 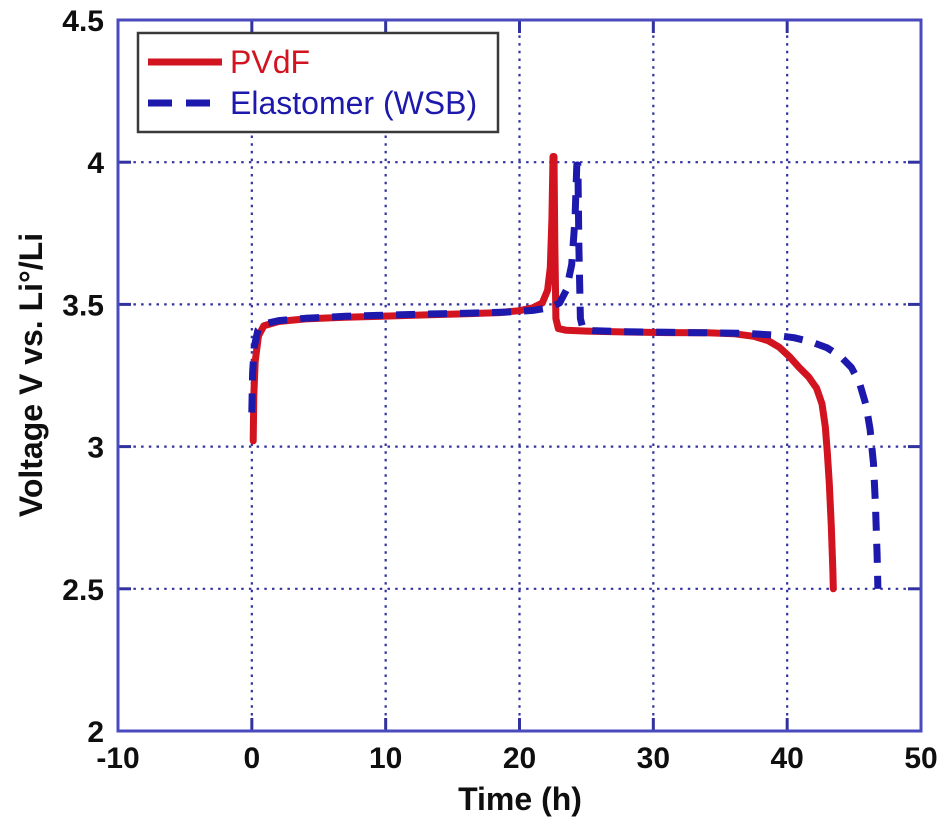 I want to click on x-tick-label: 40, so click(x=786, y=758).